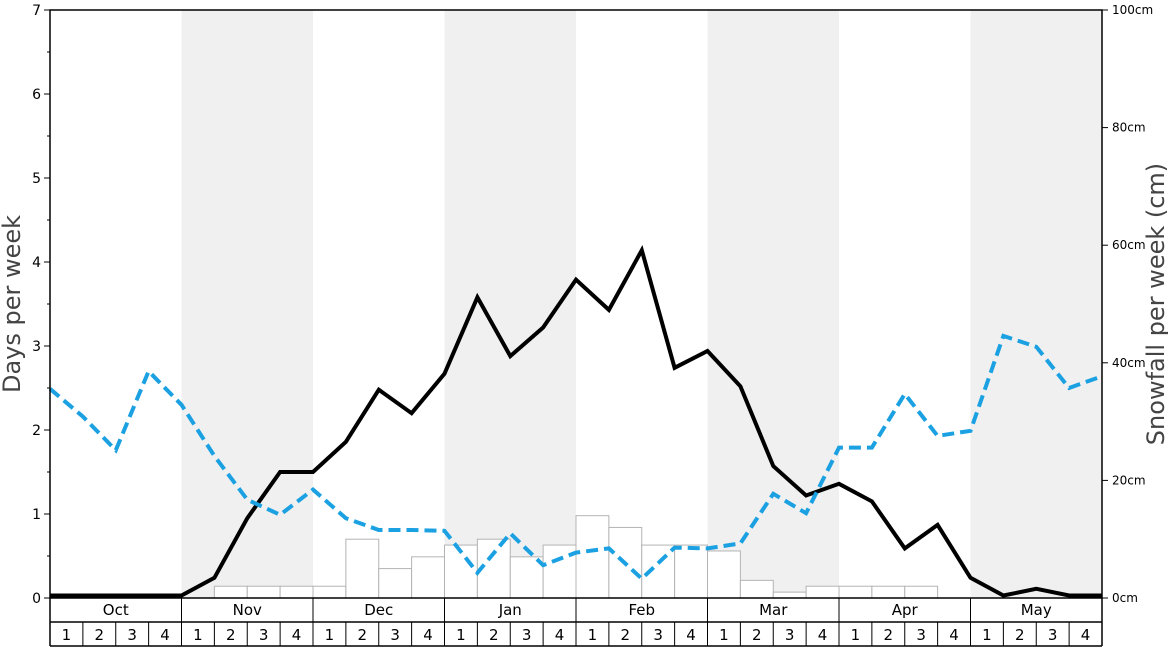 The width and height of the screenshot is (1168, 652). I want to click on month-label: Jan, so click(510, 610).